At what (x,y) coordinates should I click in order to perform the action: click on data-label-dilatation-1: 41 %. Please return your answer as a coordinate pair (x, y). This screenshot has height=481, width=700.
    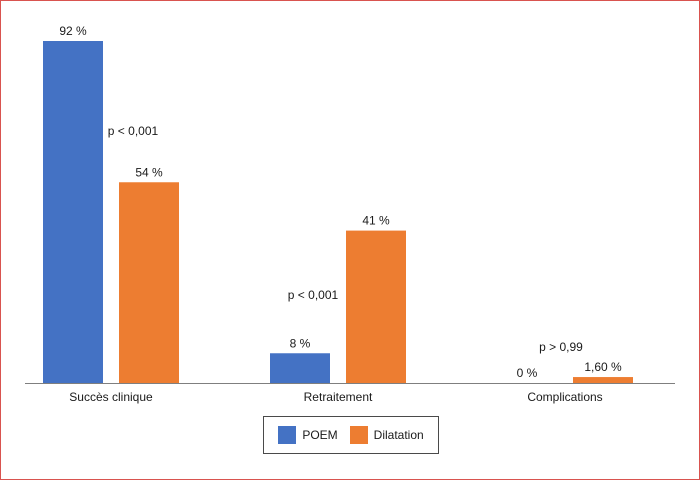
    Looking at the image, I should click on (376, 221).